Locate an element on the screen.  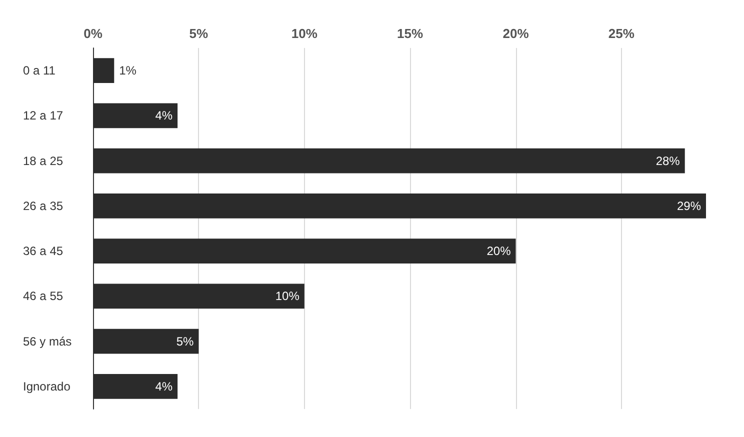
x-tick-label: 15% is located at coordinates (410, 33).